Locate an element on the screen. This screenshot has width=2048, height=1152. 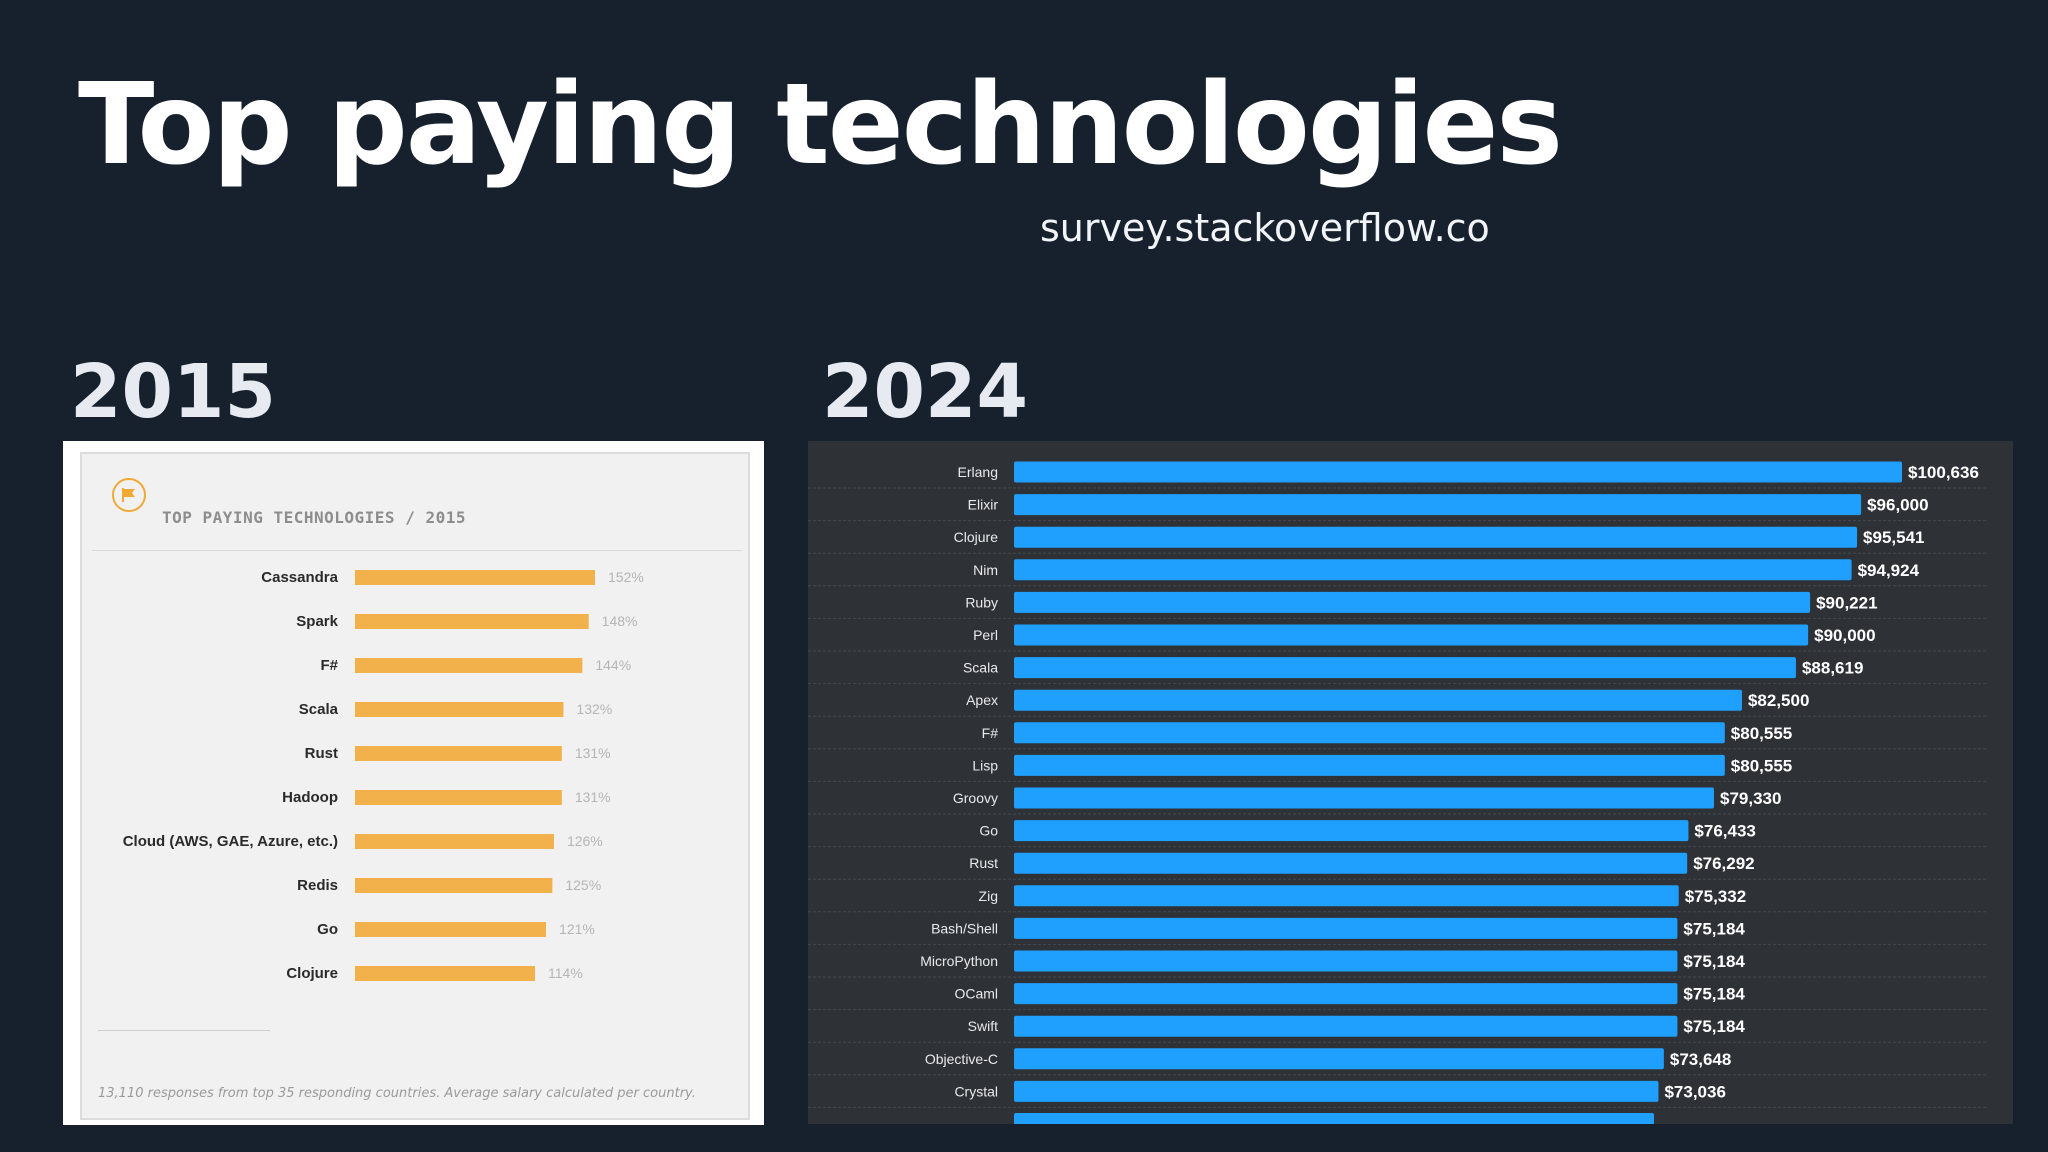
bar-label: Nim is located at coordinates (985, 570).